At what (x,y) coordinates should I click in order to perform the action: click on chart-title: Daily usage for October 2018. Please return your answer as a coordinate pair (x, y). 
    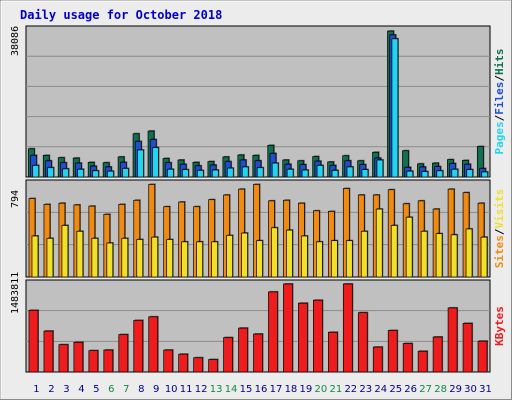
    Looking at the image, I should click on (121, 15).